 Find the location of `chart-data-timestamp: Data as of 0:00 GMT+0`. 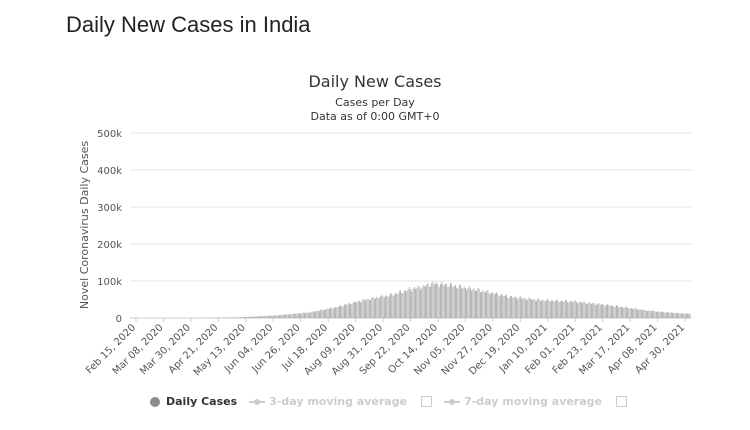

chart-data-timestamp: Data as of 0:00 GMT+0 is located at coordinates (375, 116).